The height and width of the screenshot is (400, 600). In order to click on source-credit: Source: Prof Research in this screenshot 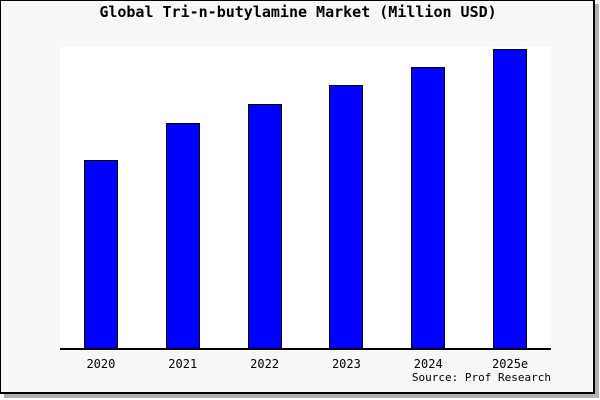, I will do `click(481, 377)`.